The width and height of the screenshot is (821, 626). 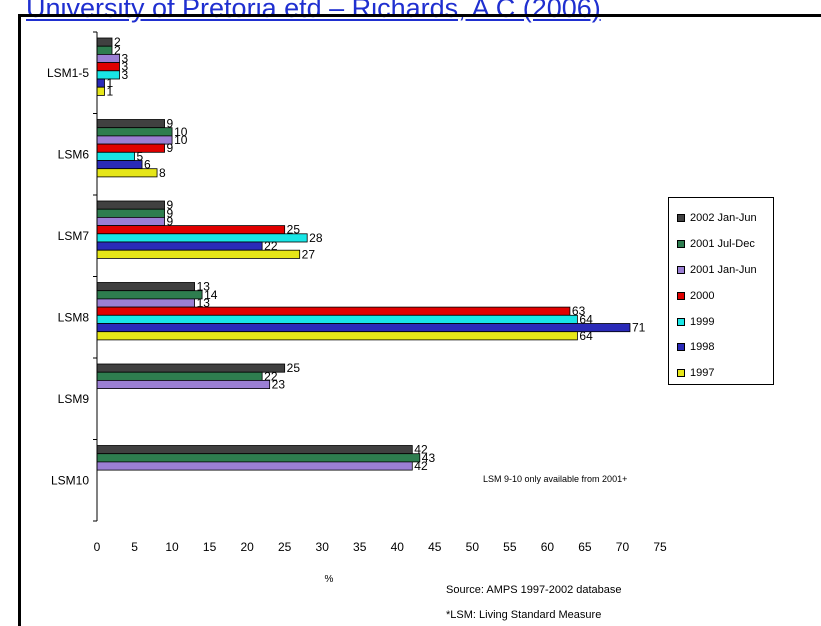 I want to click on x-tick-label: 55, so click(x=510, y=547).